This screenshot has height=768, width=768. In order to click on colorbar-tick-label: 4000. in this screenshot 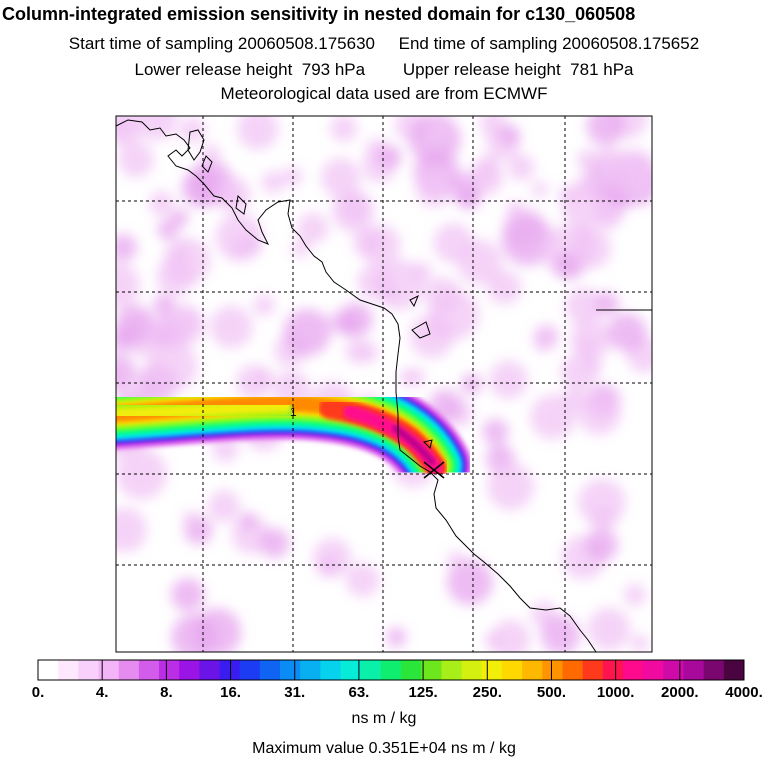, I will do `click(744, 692)`.